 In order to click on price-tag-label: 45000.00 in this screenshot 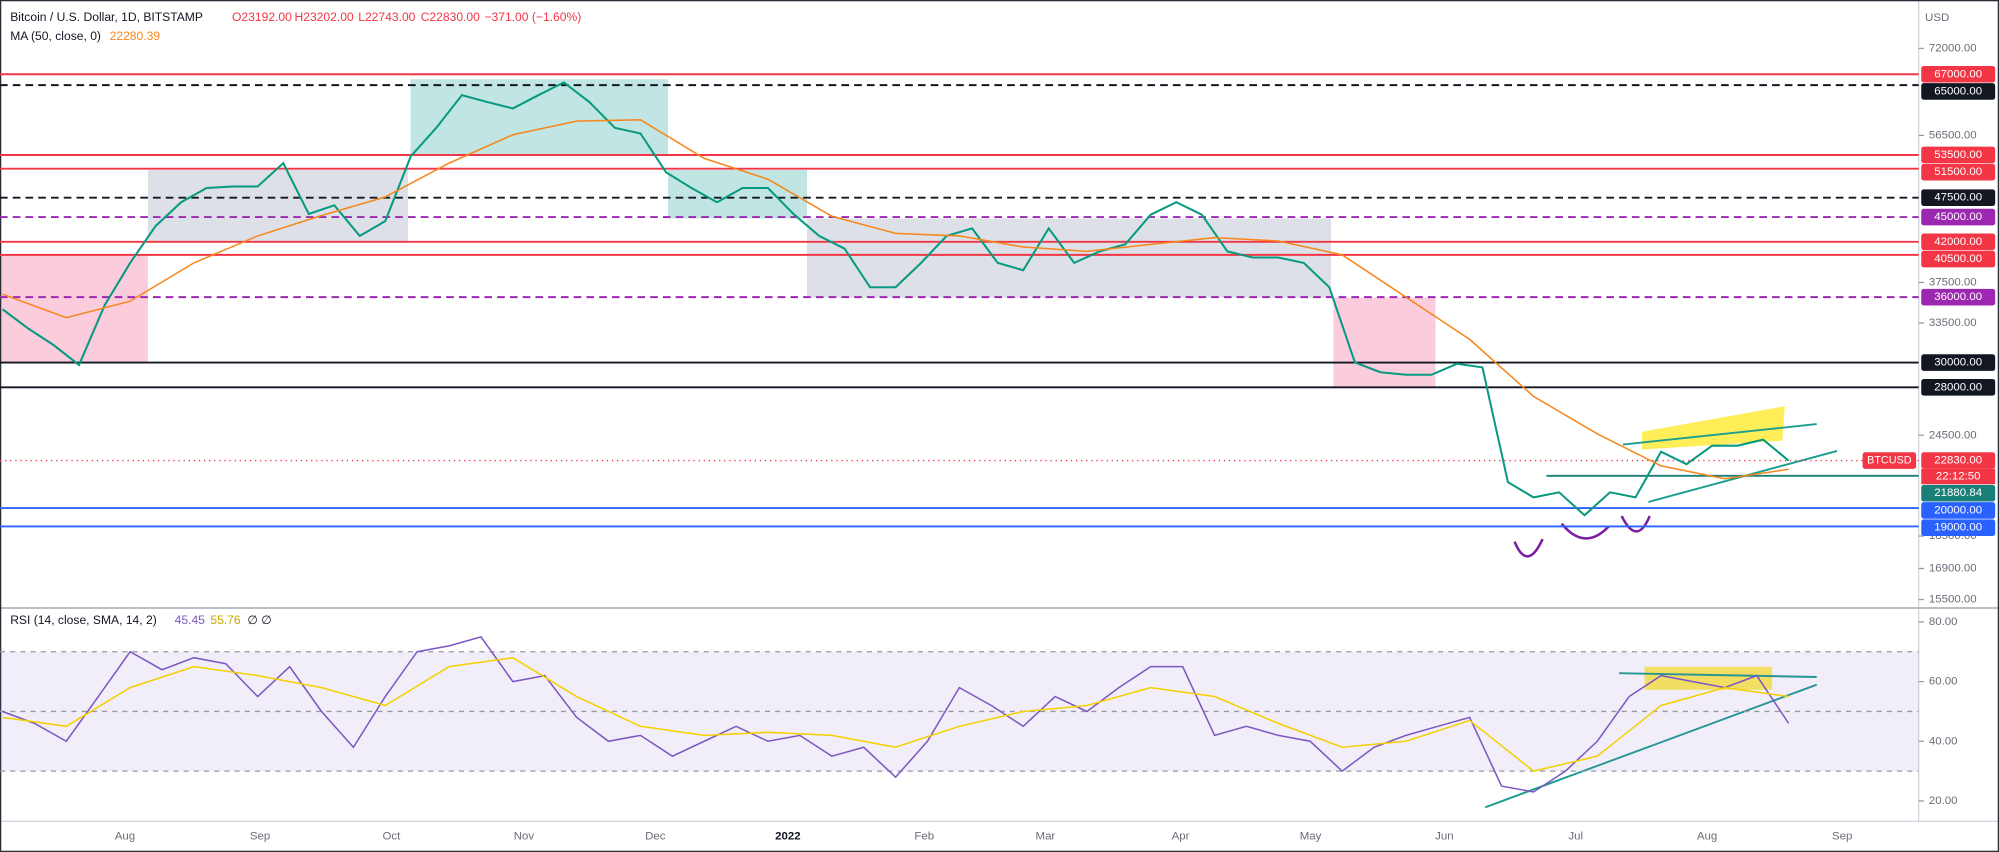, I will do `click(1958, 217)`.